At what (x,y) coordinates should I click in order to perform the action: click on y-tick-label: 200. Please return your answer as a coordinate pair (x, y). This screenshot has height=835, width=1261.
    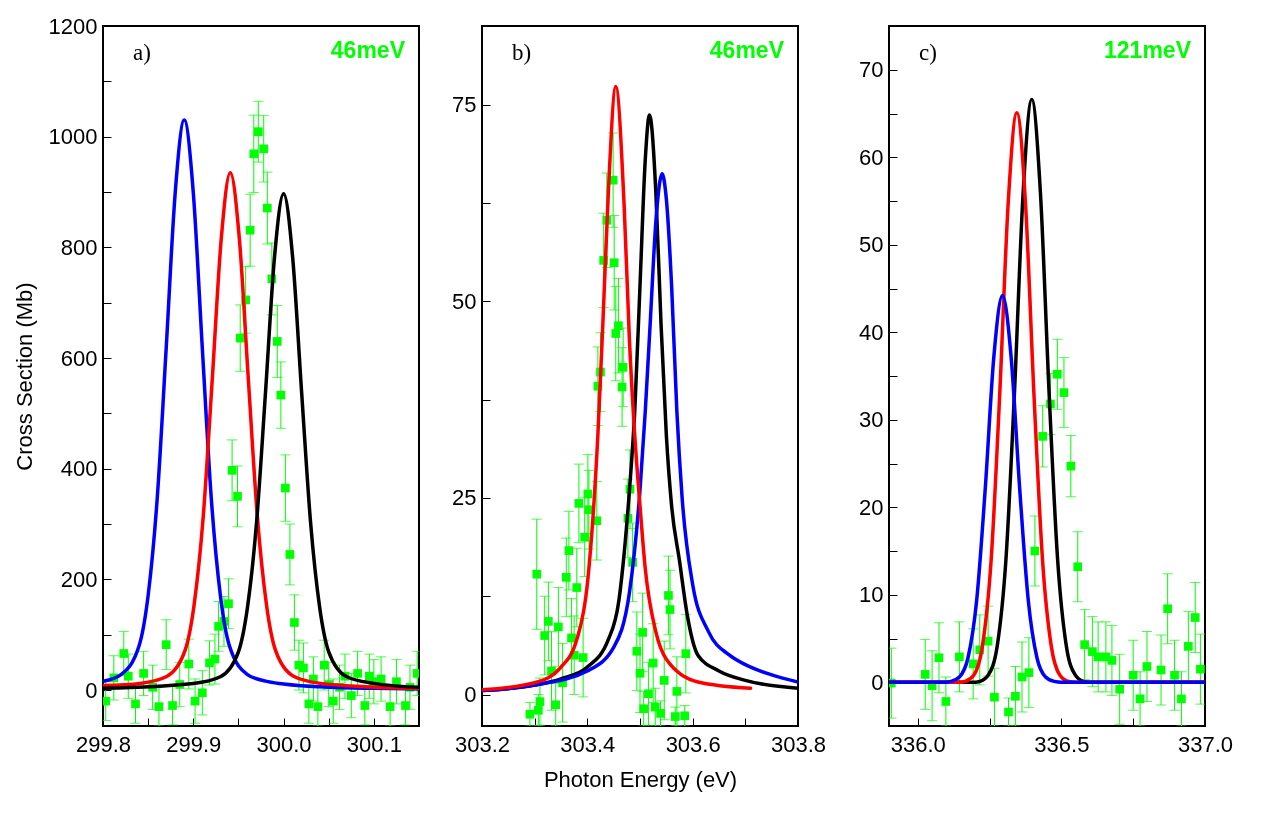
    Looking at the image, I should click on (79, 579).